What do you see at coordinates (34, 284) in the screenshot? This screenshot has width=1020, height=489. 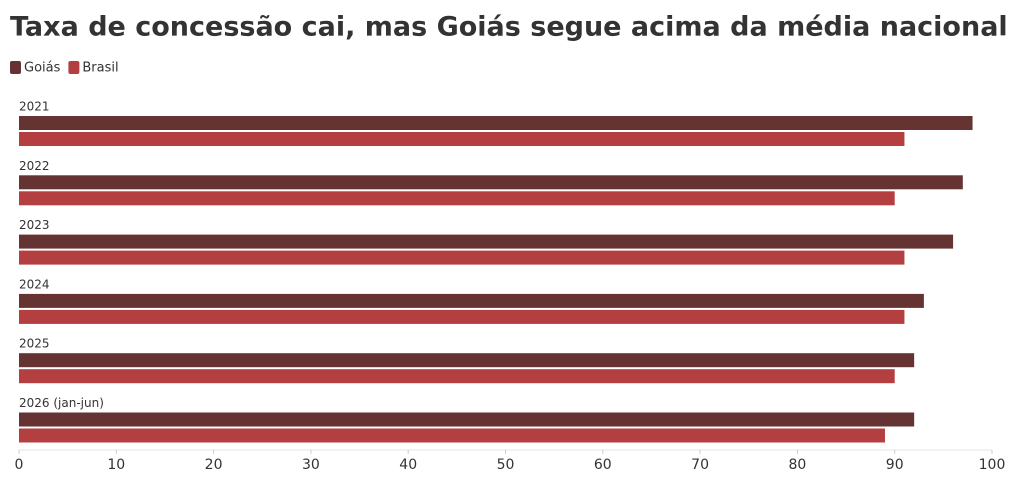 I see `category-label: 2024` at bounding box center [34, 284].